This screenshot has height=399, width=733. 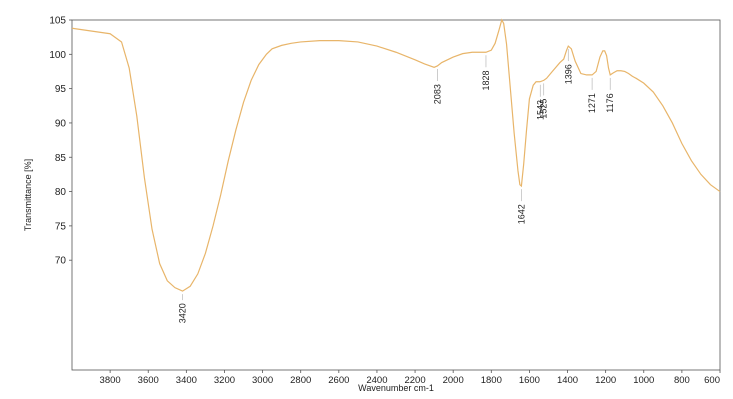 I want to click on y-tick-label: 75, so click(x=61, y=226).